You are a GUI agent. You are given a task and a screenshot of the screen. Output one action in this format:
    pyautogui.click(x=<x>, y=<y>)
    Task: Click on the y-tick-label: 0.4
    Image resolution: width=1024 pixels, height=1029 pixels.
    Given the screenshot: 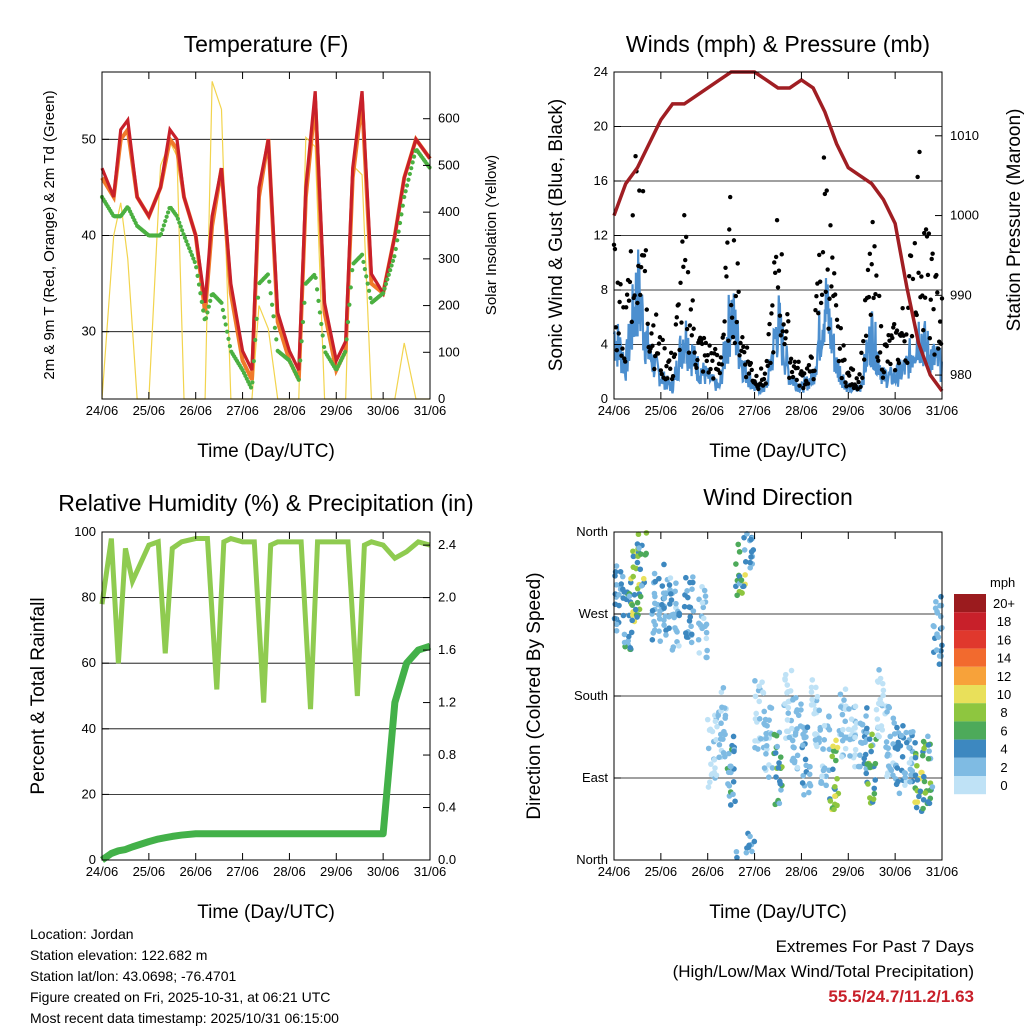 What is the action you would take?
    pyautogui.click(x=447, y=807)
    